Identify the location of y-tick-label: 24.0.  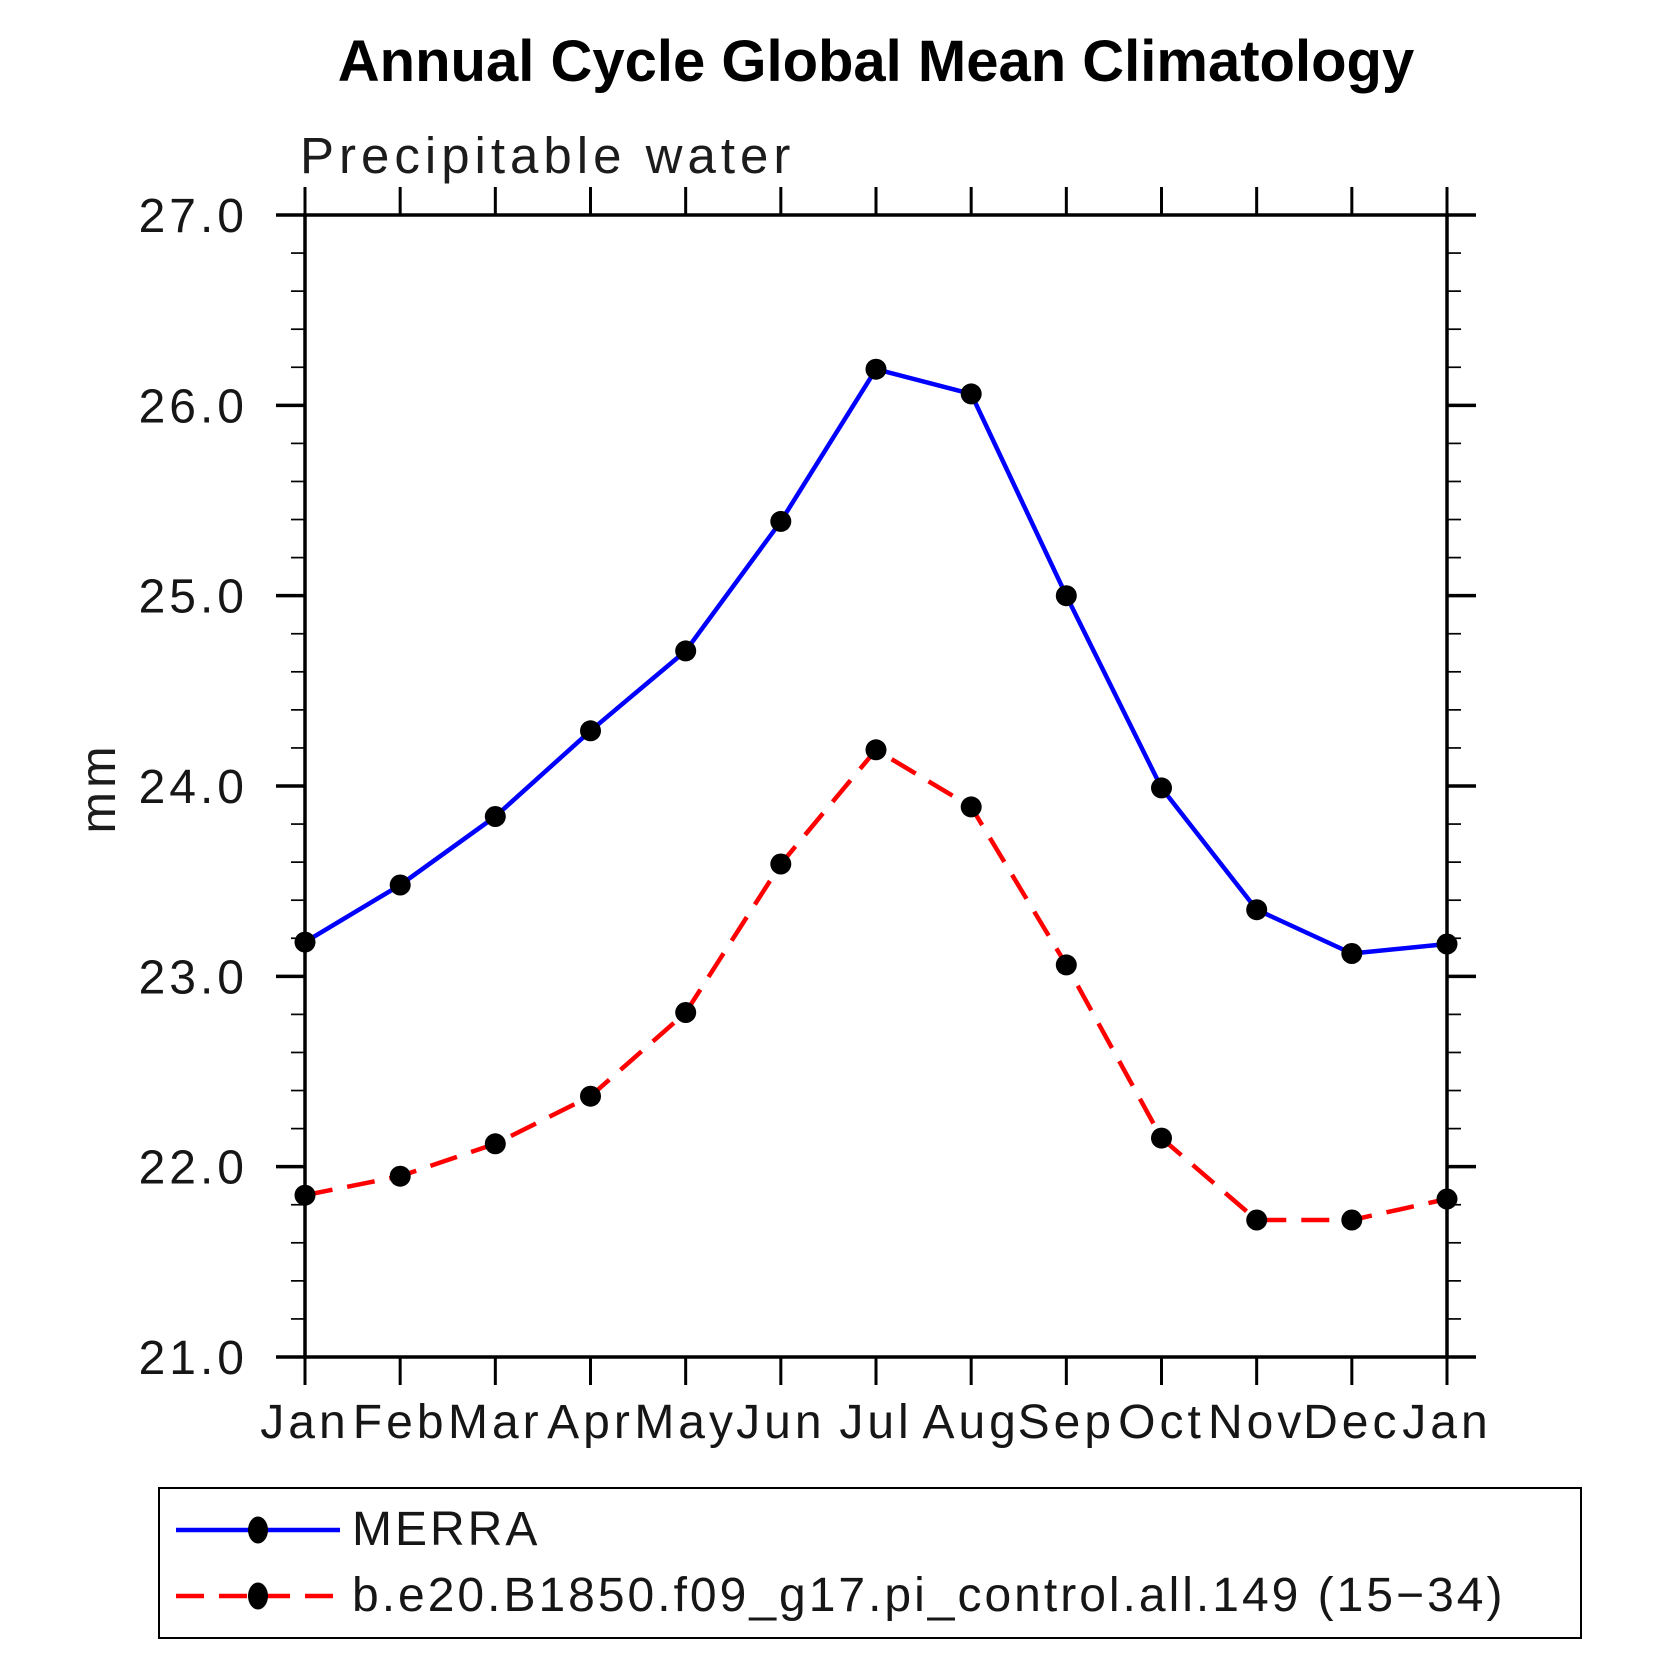
(193, 787).